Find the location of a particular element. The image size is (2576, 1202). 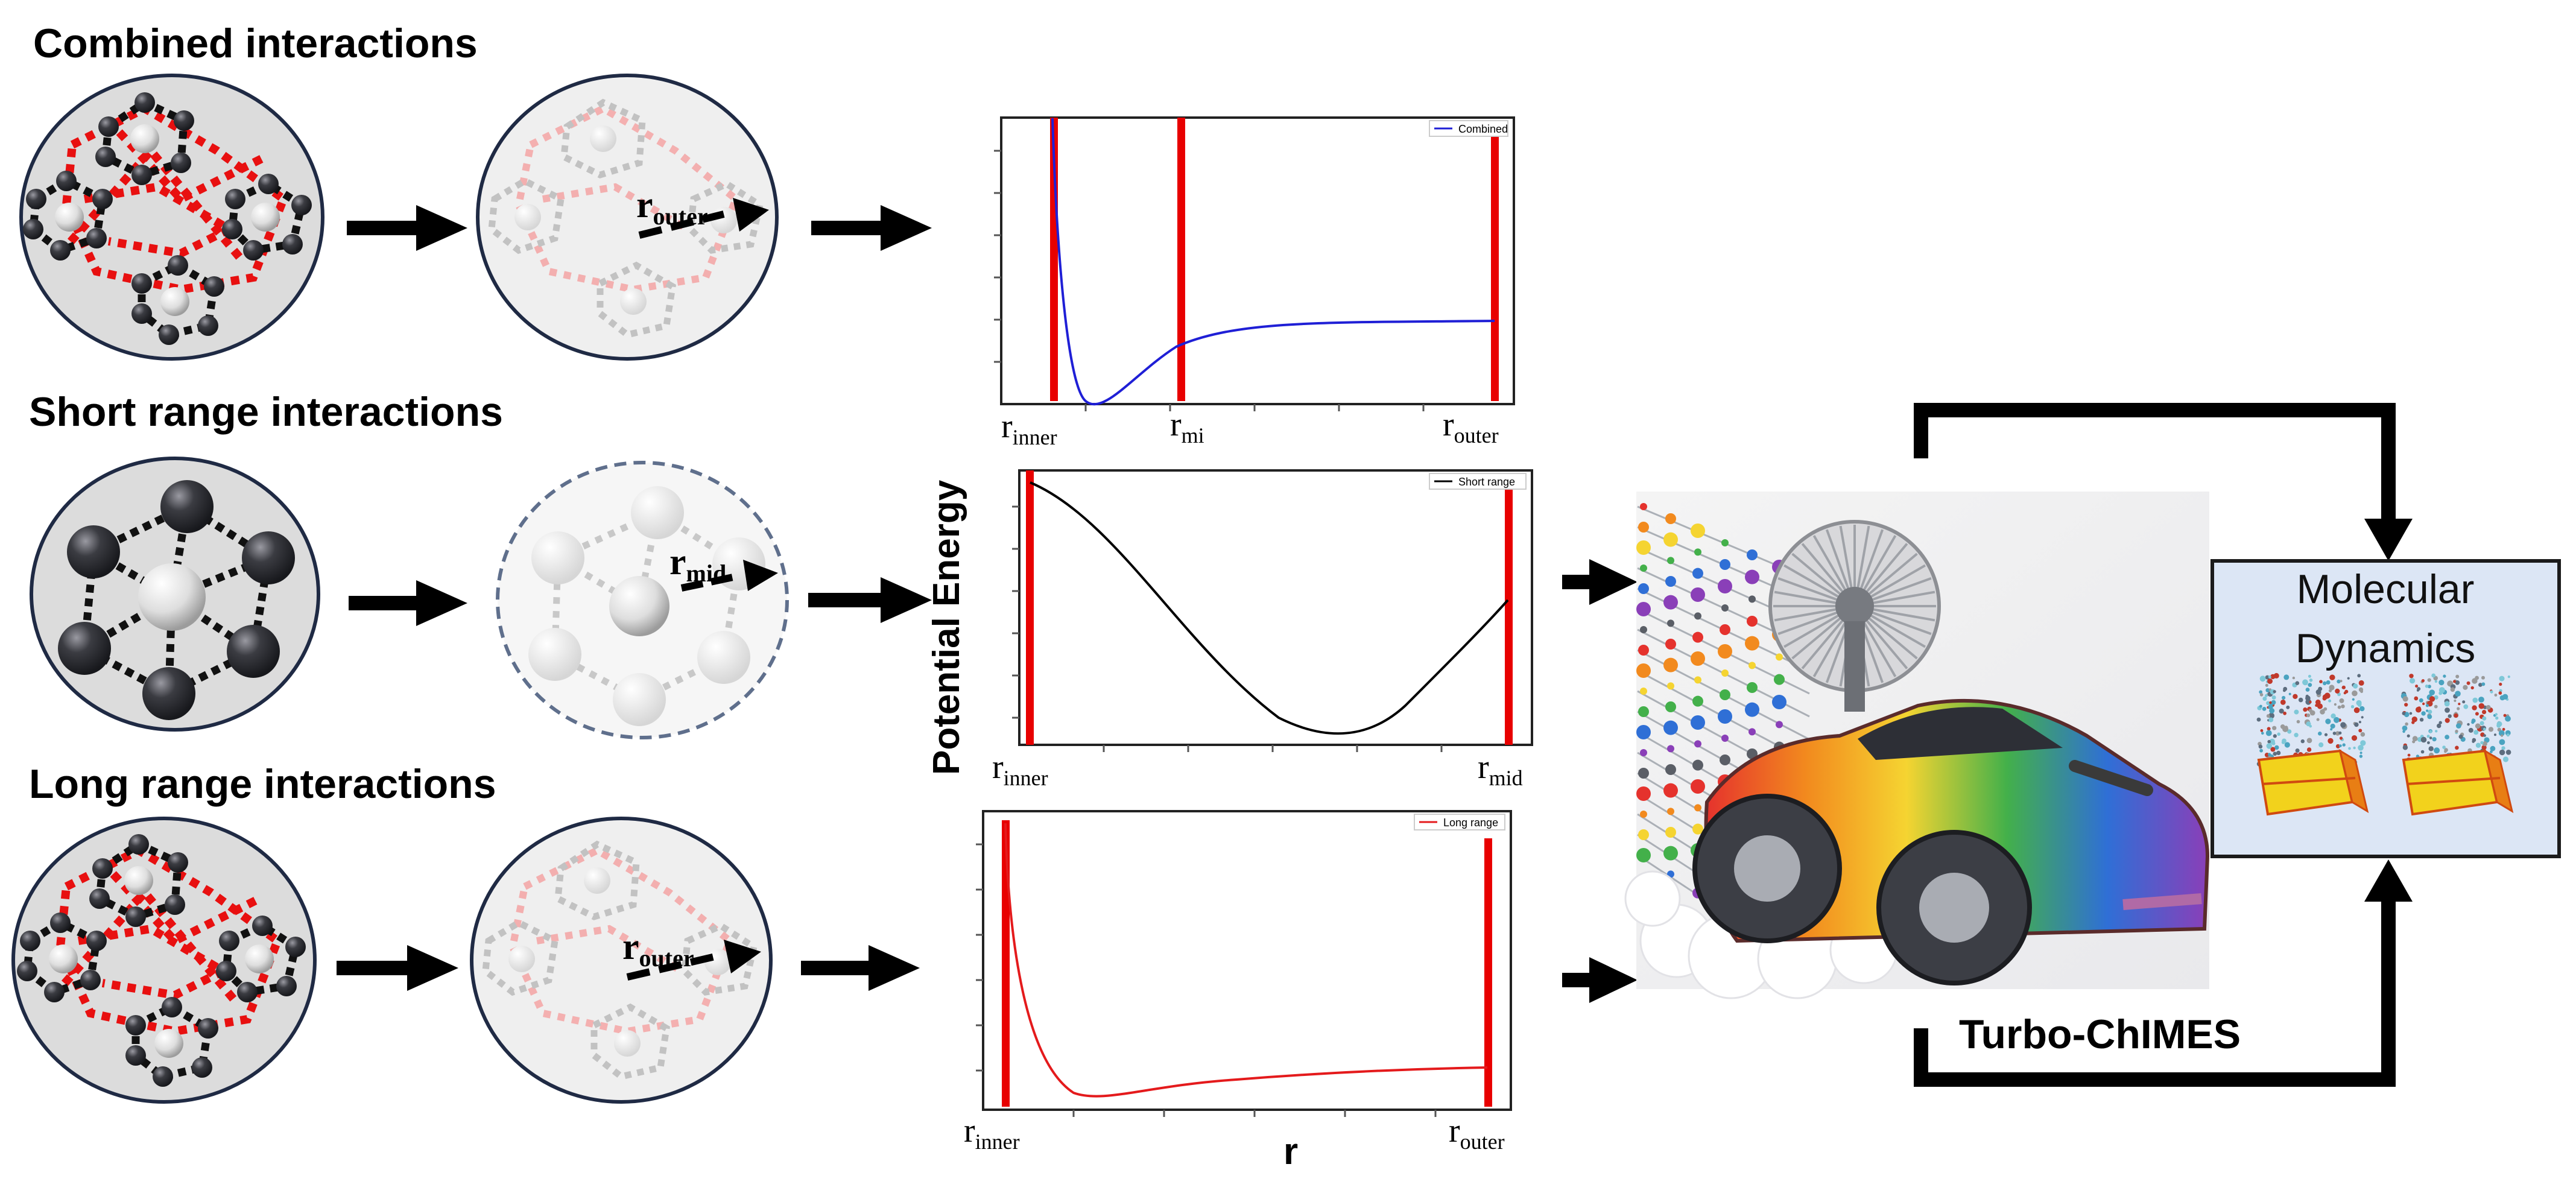

product-name: Turbo-ChIMES is located at coordinates (2100, 1034).